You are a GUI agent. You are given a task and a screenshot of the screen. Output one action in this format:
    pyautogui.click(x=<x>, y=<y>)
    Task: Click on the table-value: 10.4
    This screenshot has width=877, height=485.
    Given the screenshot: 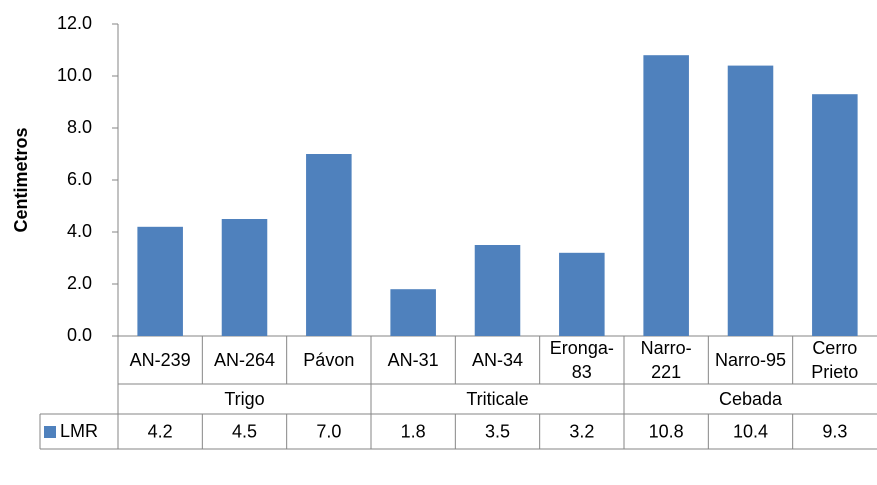 What is the action you would take?
    pyautogui.click(x=750, y=431)
    